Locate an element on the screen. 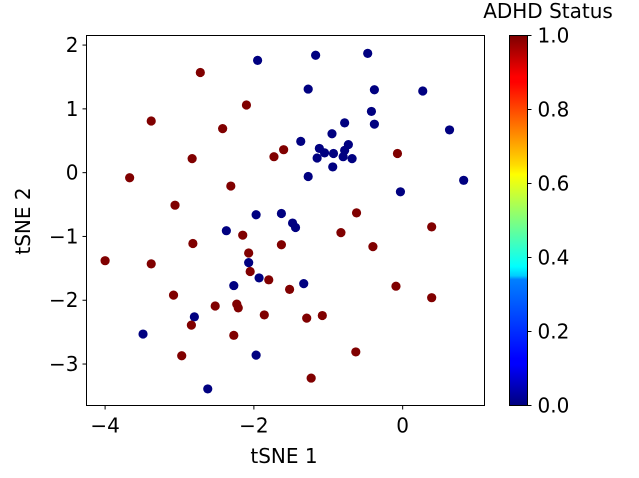 The width and height of the screenshot is (639, 478). x-tick-label: −4 is located at coordinates (104, 426).